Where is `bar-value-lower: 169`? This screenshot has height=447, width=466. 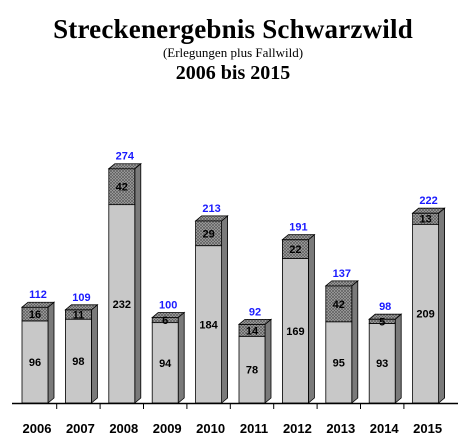 bar-value-lower: 169 is located at coordinates (295, 332).